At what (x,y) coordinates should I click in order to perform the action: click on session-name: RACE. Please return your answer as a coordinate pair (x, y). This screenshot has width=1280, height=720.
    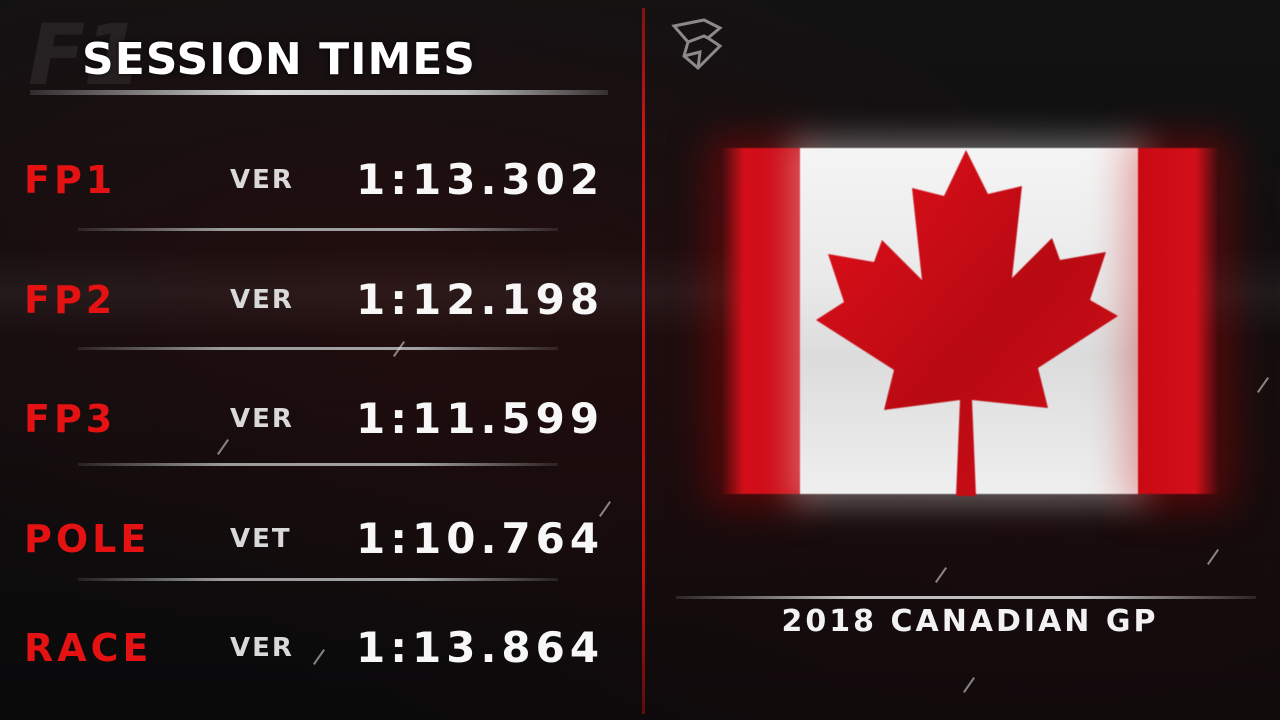
    Looking at the image, I should click on (88, 648).